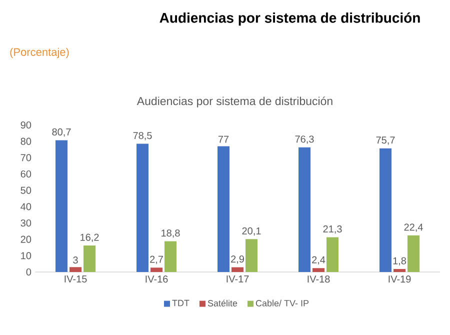 This screenshot has height=335, width=450. I want to click on data-label: 18,8, so click(171, 234).